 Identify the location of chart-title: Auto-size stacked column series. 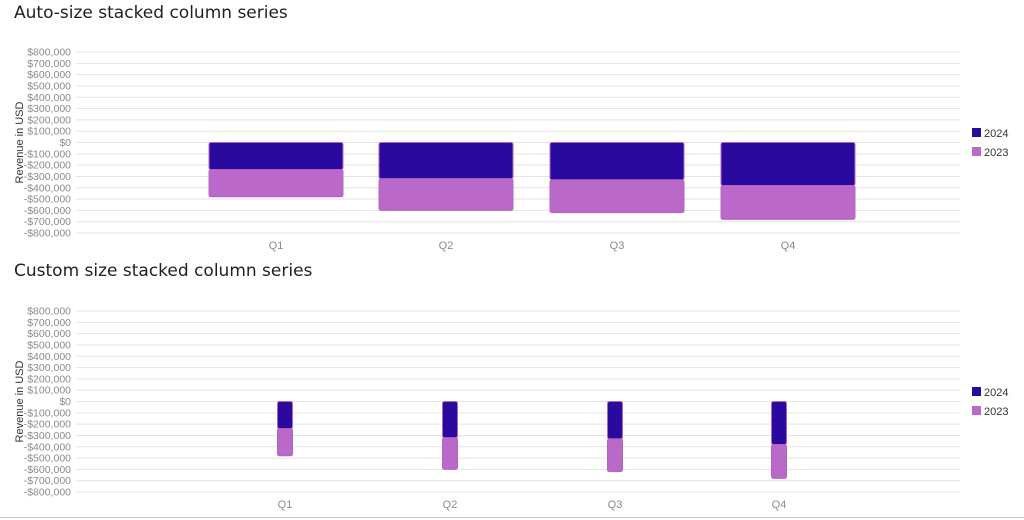
(151, 13).